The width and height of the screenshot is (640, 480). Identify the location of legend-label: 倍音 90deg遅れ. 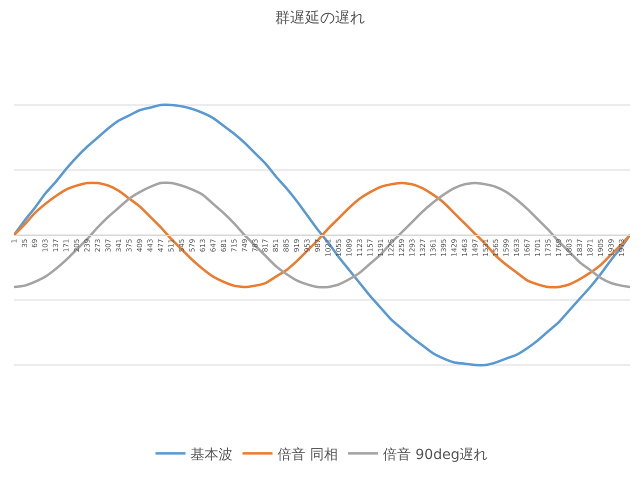
(435, 454).